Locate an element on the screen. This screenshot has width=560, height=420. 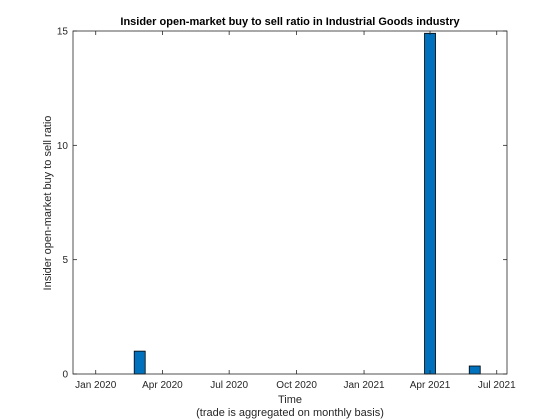
y-tick-label: 0 is located at coordinates (65, 375).